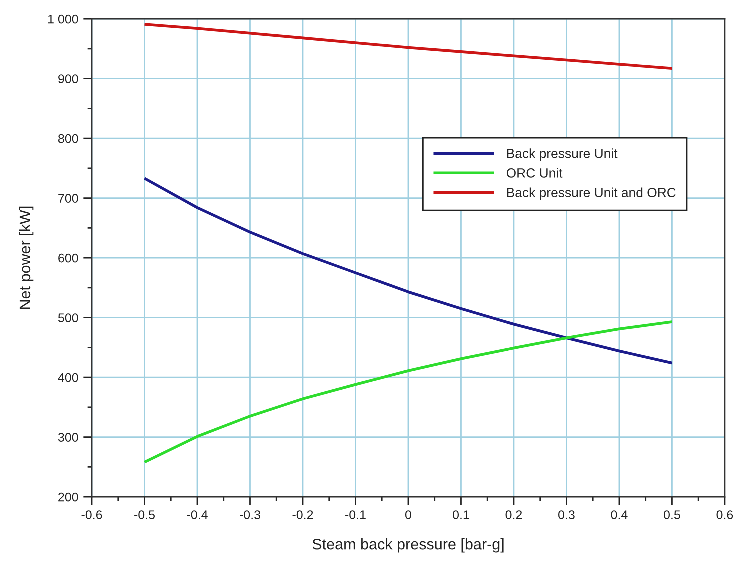 This screenshot has width=739, height=561. I want to click on x-tick-label: 0.6, so click(725, 515).